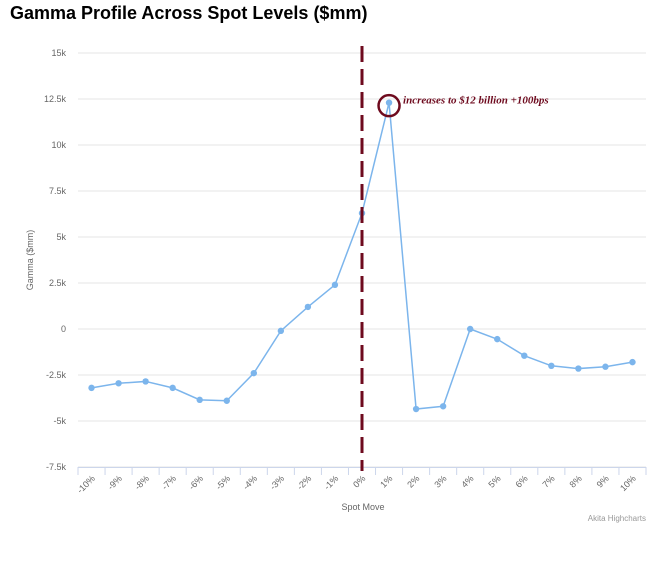  I want to click on peak-annotation: increases to $12 billion +100bps, so click(476, 101).